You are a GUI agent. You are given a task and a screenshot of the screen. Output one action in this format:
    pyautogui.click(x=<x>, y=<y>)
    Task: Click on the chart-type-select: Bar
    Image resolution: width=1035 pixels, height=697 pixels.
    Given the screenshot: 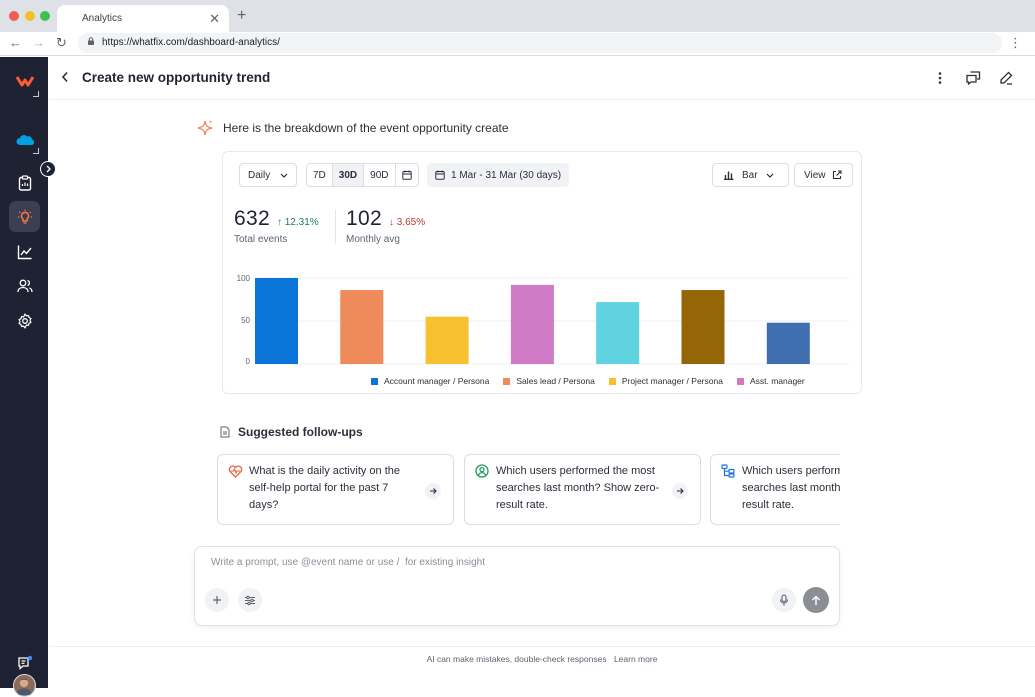 What is the action you would take?
    pyautogui.click(x=750, y=175)
    